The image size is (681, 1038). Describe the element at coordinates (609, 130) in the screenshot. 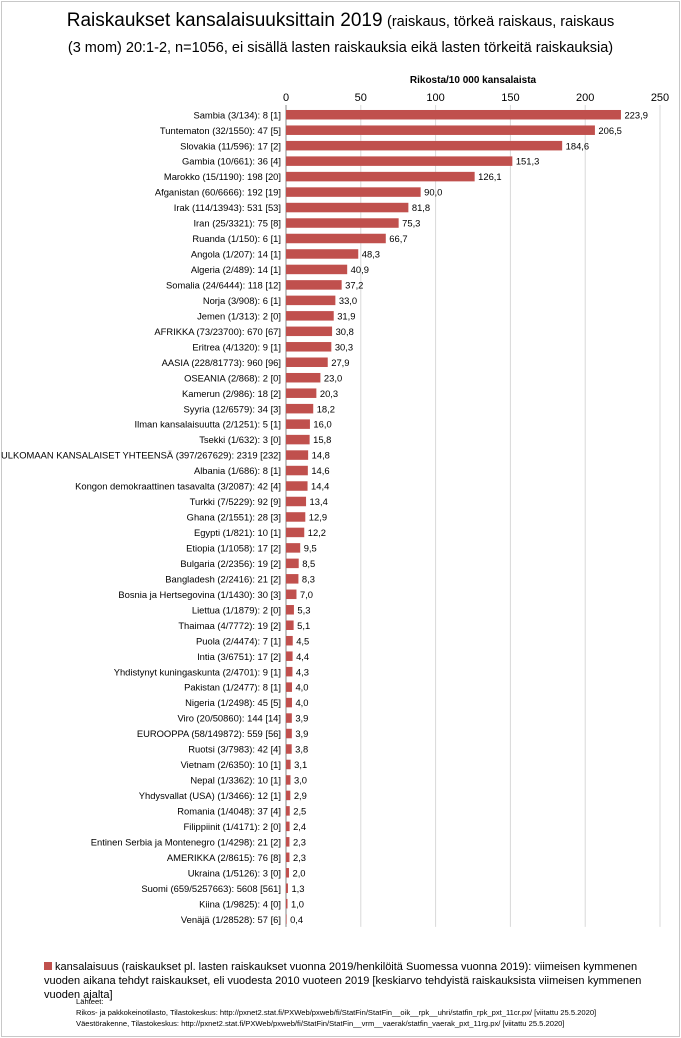

I see `value-label: 206,5` at that location.